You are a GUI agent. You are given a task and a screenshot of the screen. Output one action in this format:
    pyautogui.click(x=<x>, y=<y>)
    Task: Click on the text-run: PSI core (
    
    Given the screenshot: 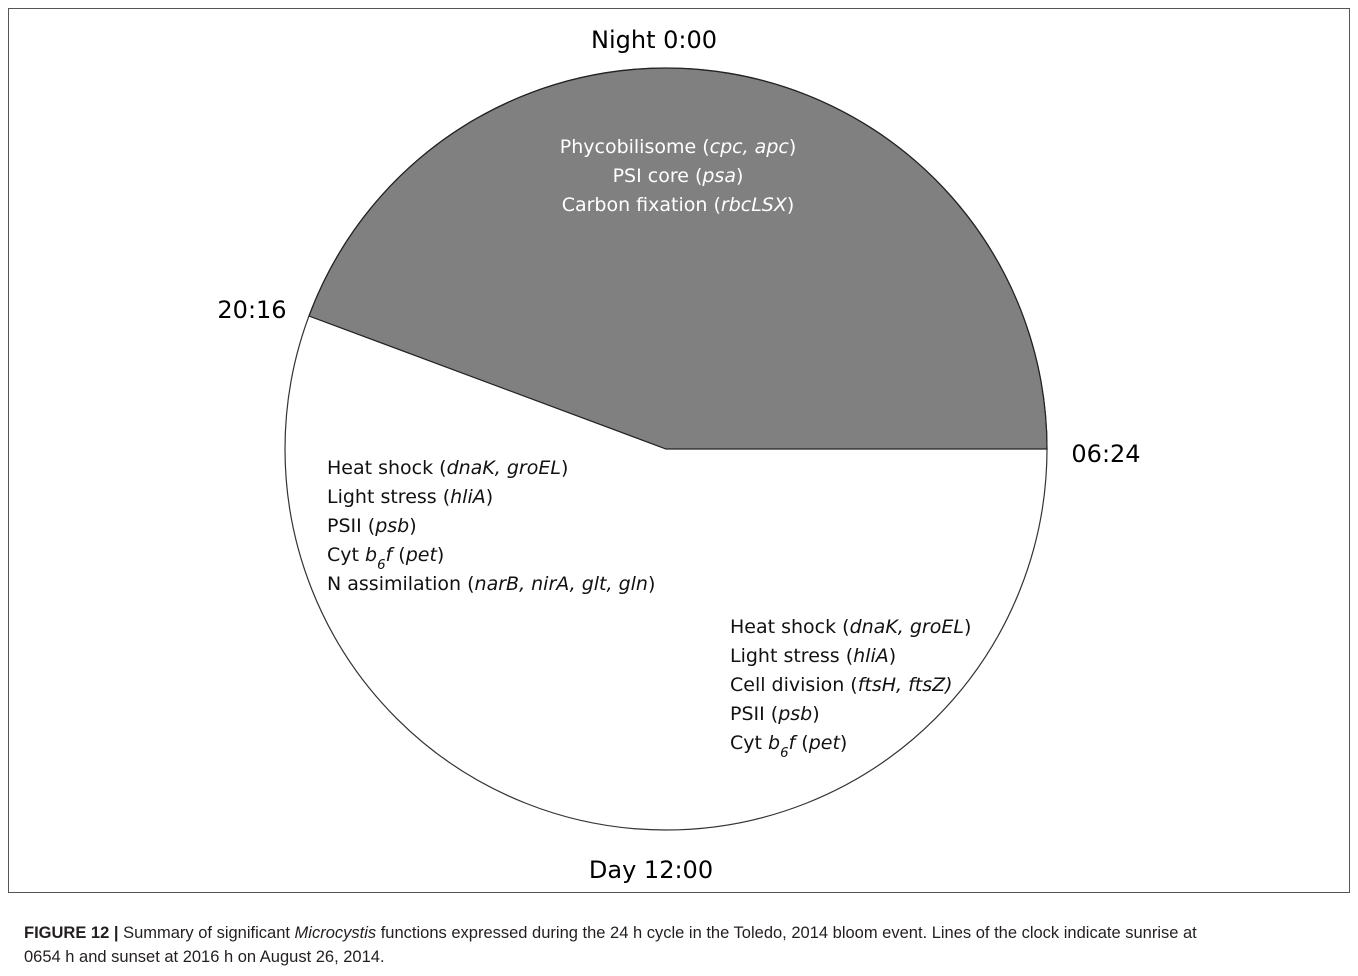 What is the action you would take?
    pyautogui.click(x=658, y=176)
    